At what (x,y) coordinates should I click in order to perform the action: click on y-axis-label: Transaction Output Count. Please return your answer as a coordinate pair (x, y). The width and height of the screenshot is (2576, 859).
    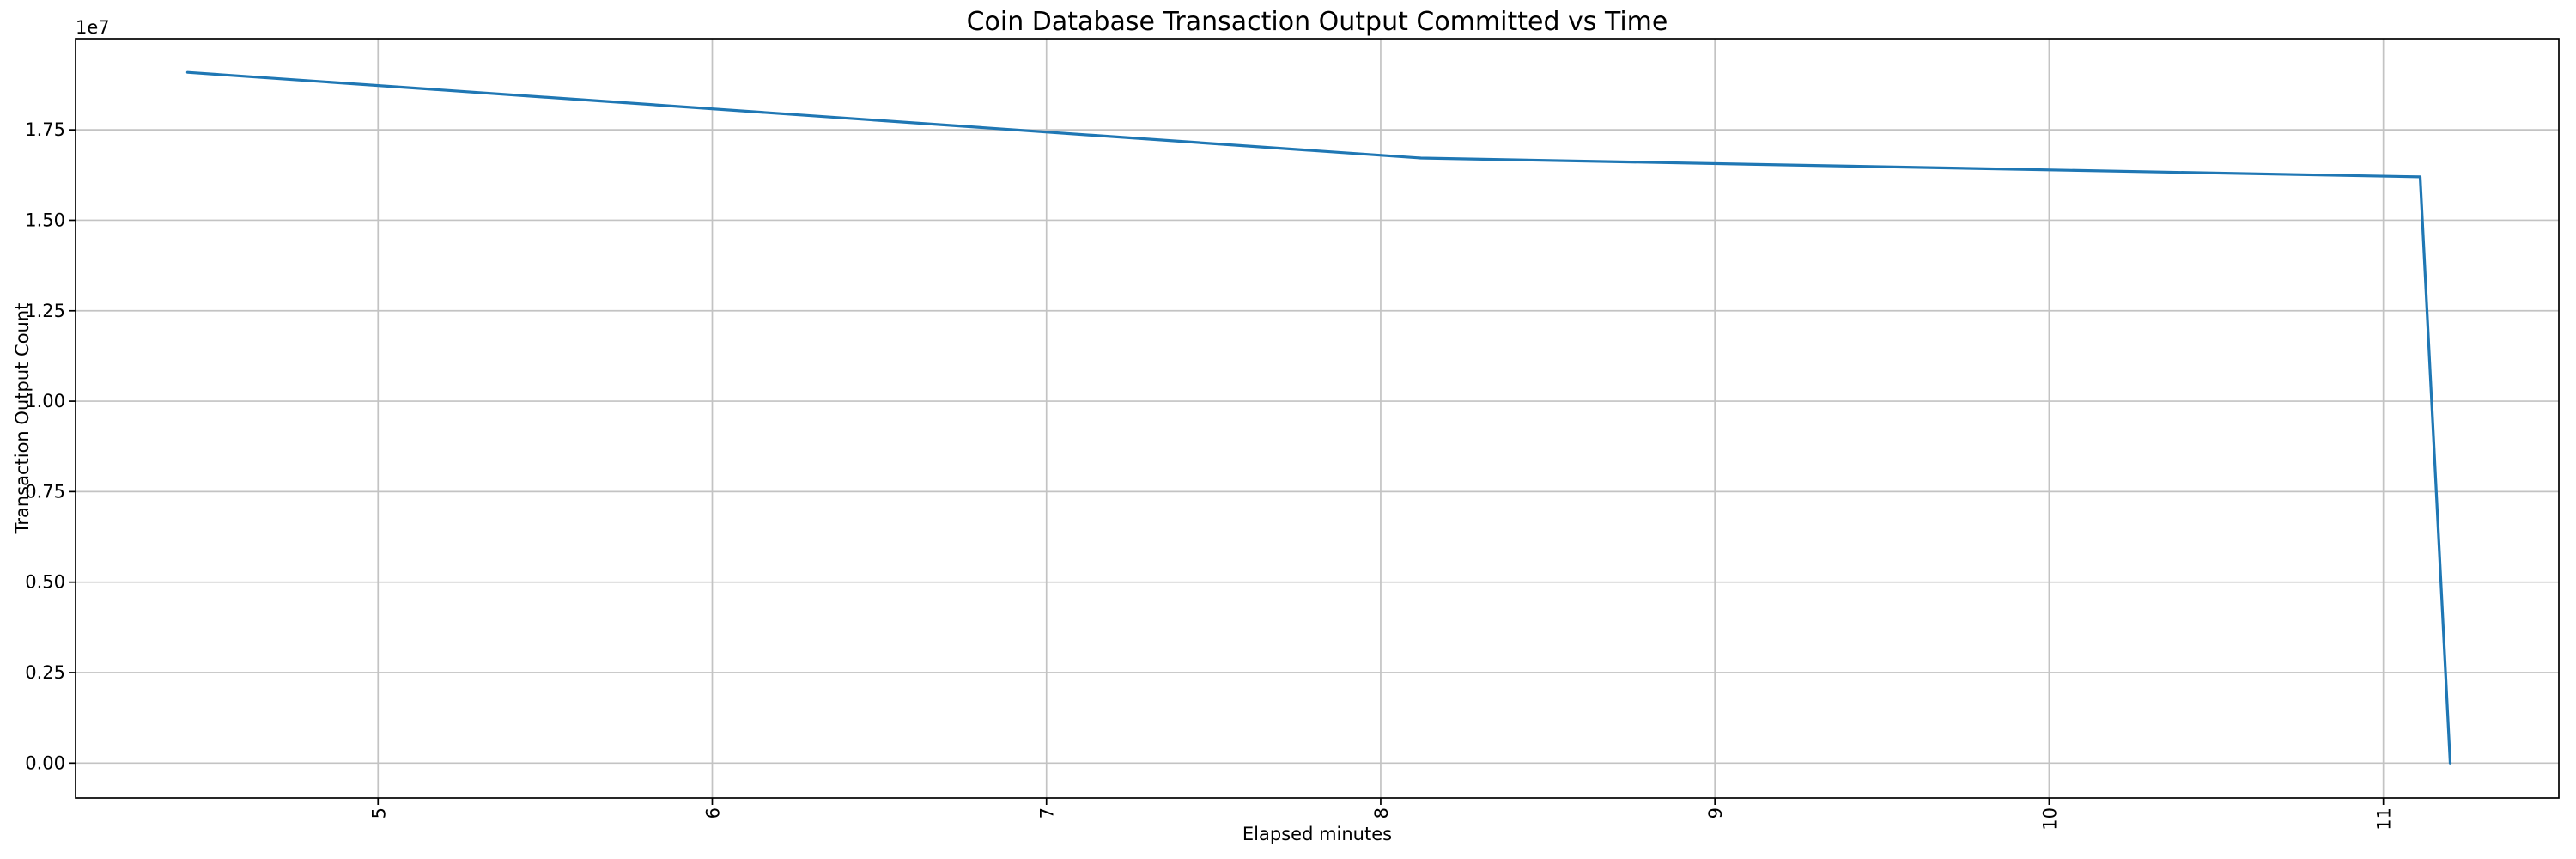
    Looking at the image, I should click on (23, 418).